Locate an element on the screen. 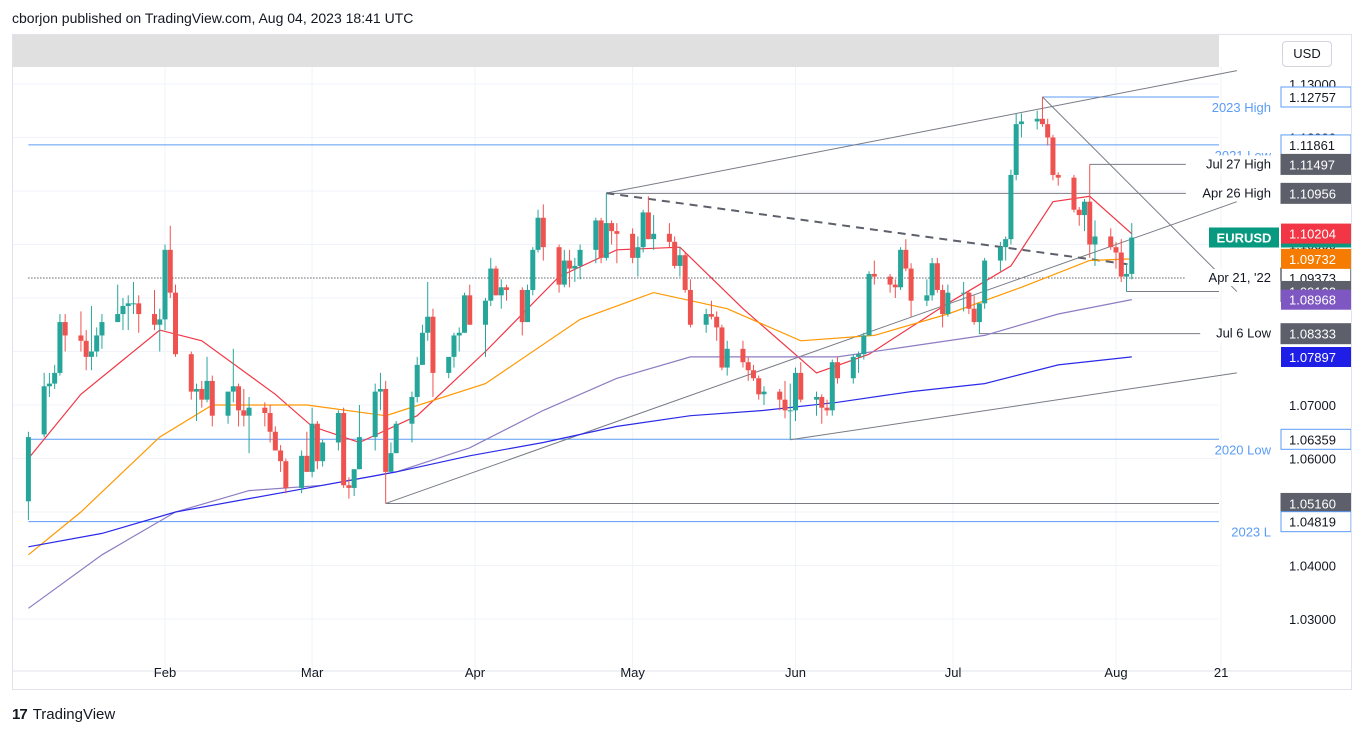 This screenshot has height=737, width=1365. level-label: Jul 27 High is located at coordinates (1238, 163).